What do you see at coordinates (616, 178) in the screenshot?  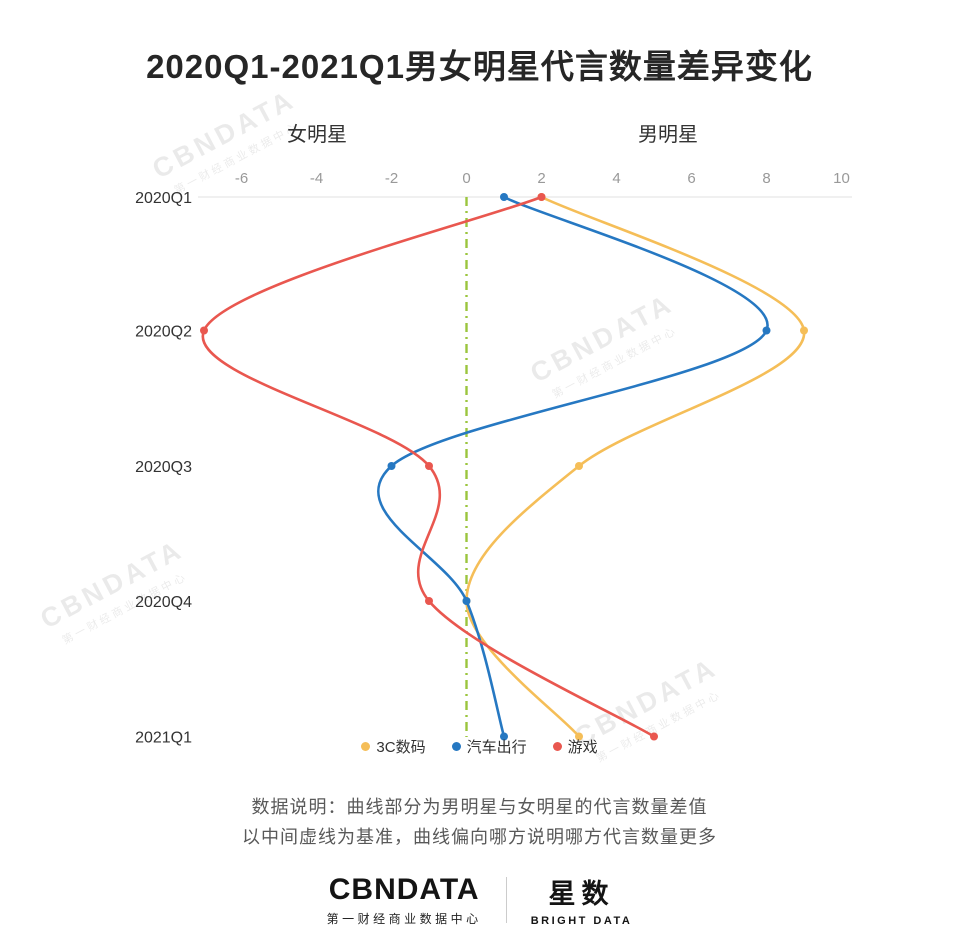 I see `x-tick-label: 4` at bounding box center [616, 178].